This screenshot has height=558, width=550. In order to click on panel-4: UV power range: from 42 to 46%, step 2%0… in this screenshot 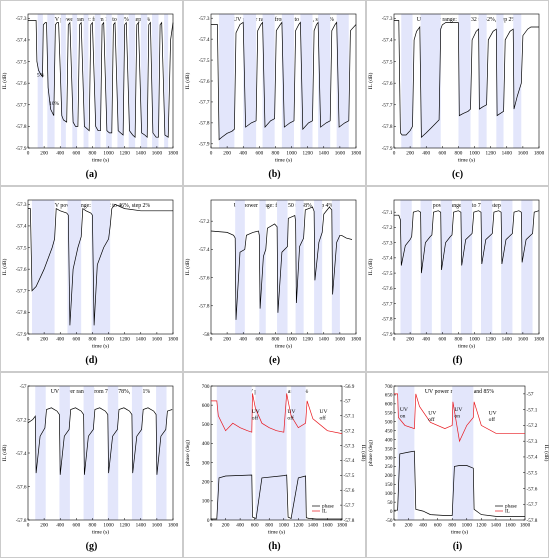, I will do `click(91, 279)`.